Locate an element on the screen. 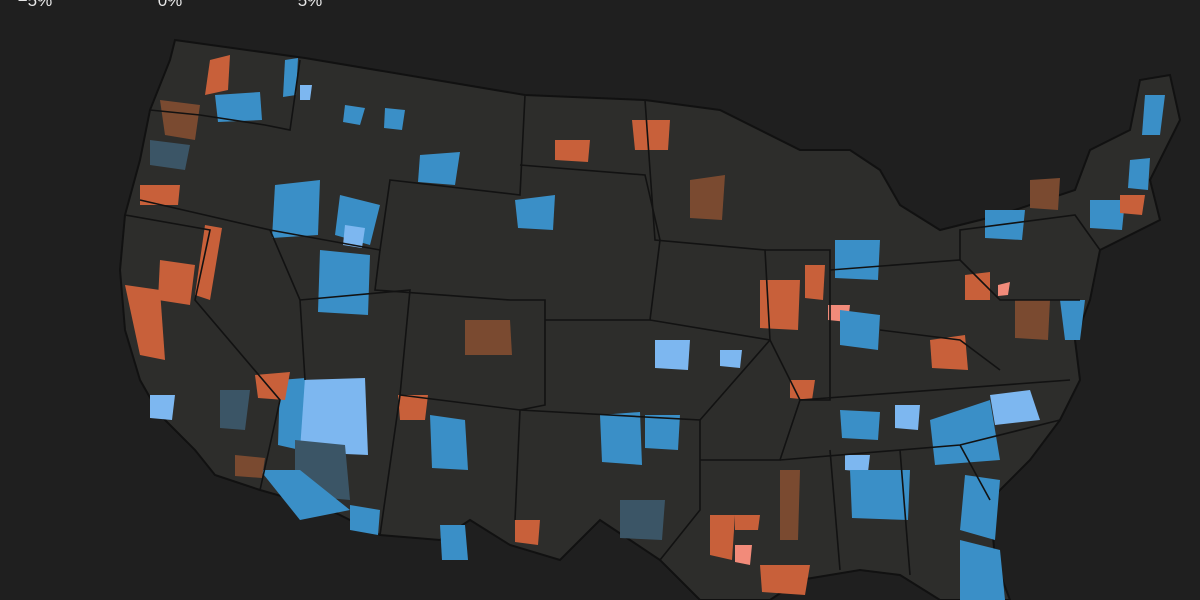 This screenshot has height=600, width=1200. legend-label: 5% is located at coordinates (310, 5).